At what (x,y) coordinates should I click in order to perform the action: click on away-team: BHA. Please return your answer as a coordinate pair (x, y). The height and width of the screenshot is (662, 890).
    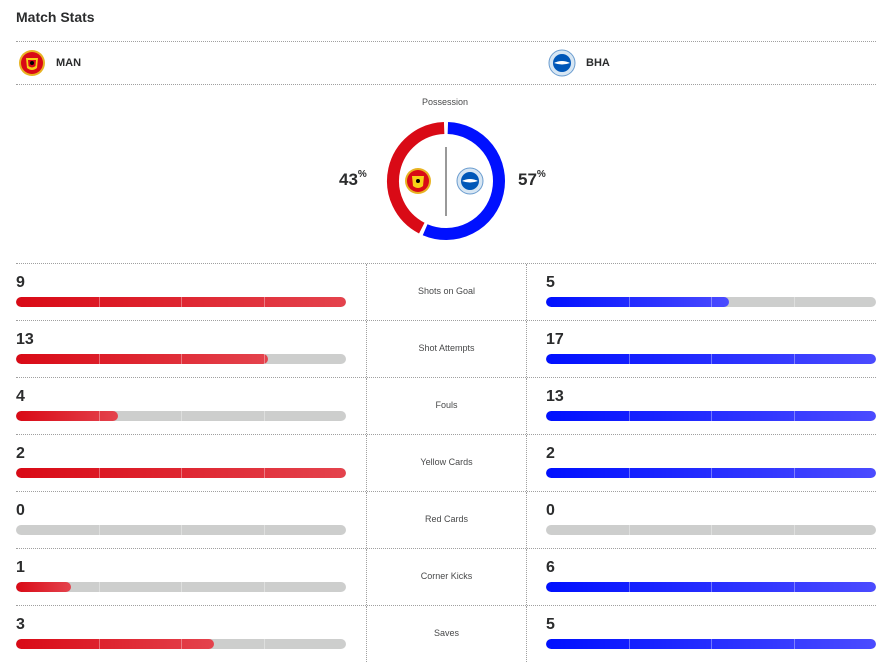
    Looking at the image, I should click on (579, 63).